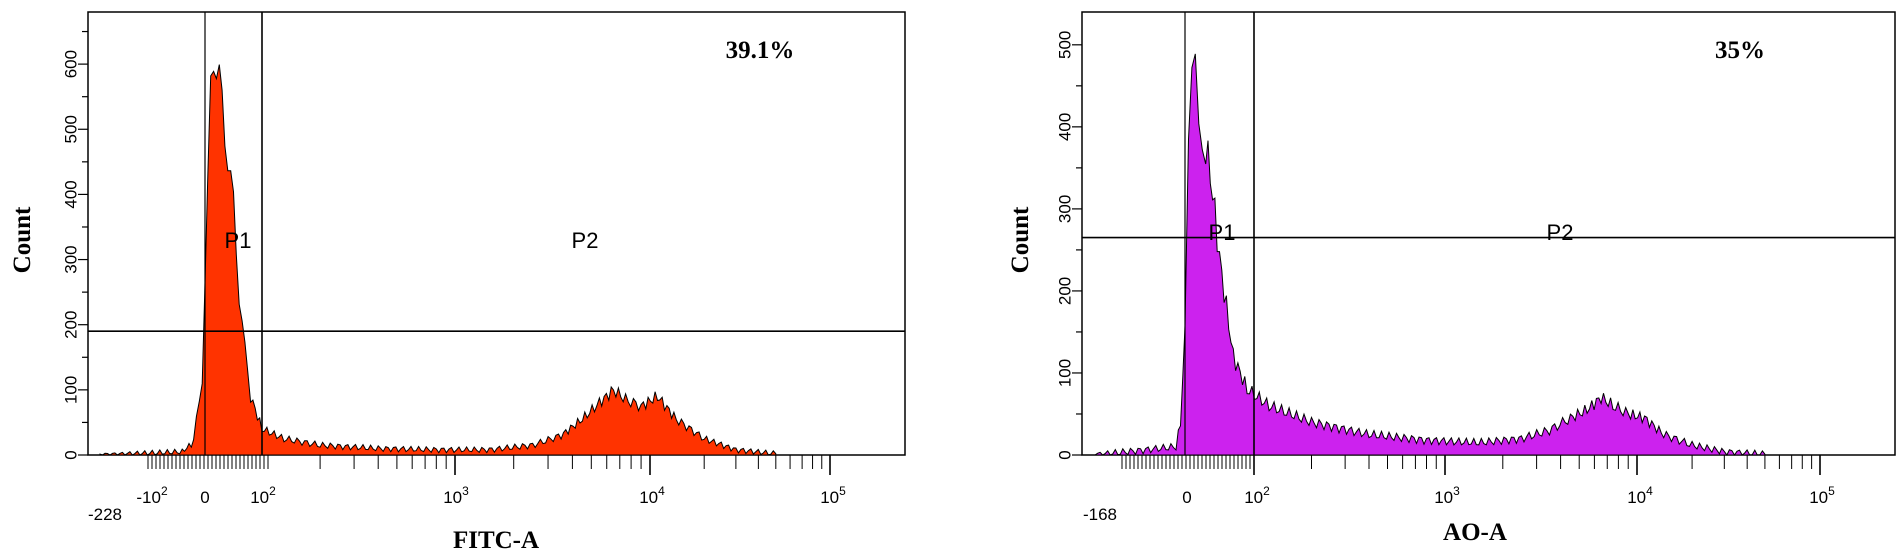  What do you see at coordinates (105, 514) in the screenshot?
I see `x-tick-label: -228` at bounding box center [105, 514].